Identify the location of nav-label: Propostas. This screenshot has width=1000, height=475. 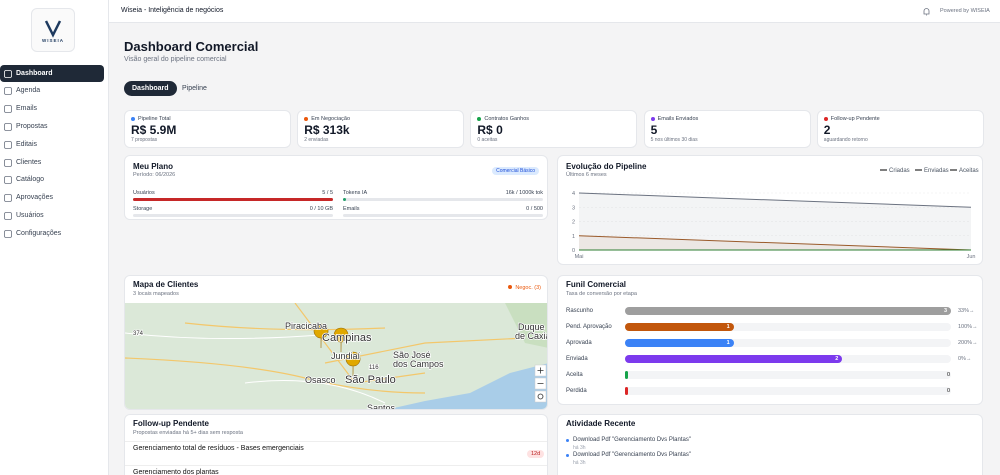
(32, 126).